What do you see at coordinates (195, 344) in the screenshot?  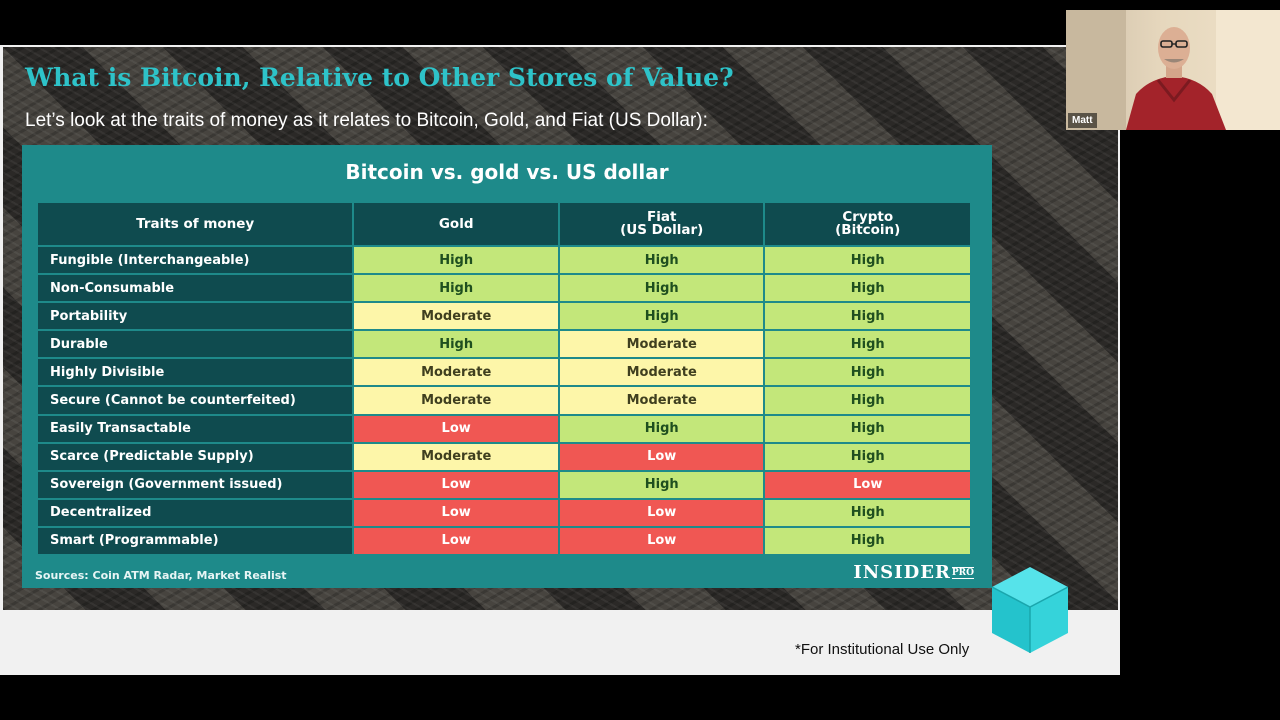 I see `trait-cell: Durable` at bounding box center [195, 344].